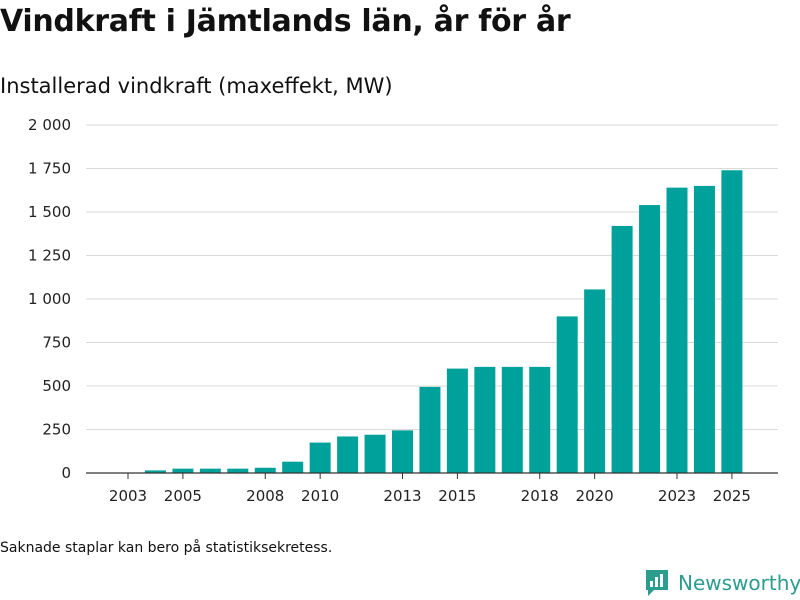 The width and height of the screenshot is (800, 600). I want to click on bar-2007, so click(238, 470).